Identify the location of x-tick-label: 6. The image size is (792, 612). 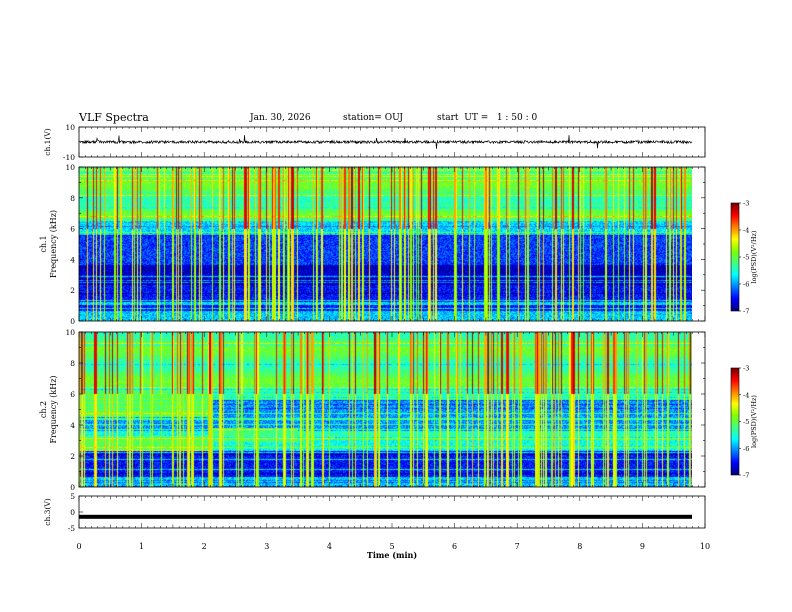
(454, 546).